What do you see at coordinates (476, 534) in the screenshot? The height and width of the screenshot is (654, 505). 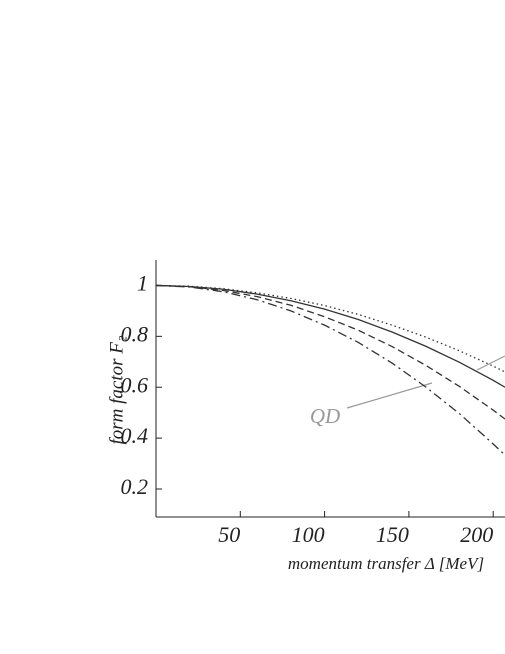 I see `x-tick-label: 200` at bounding box center [476, 534].